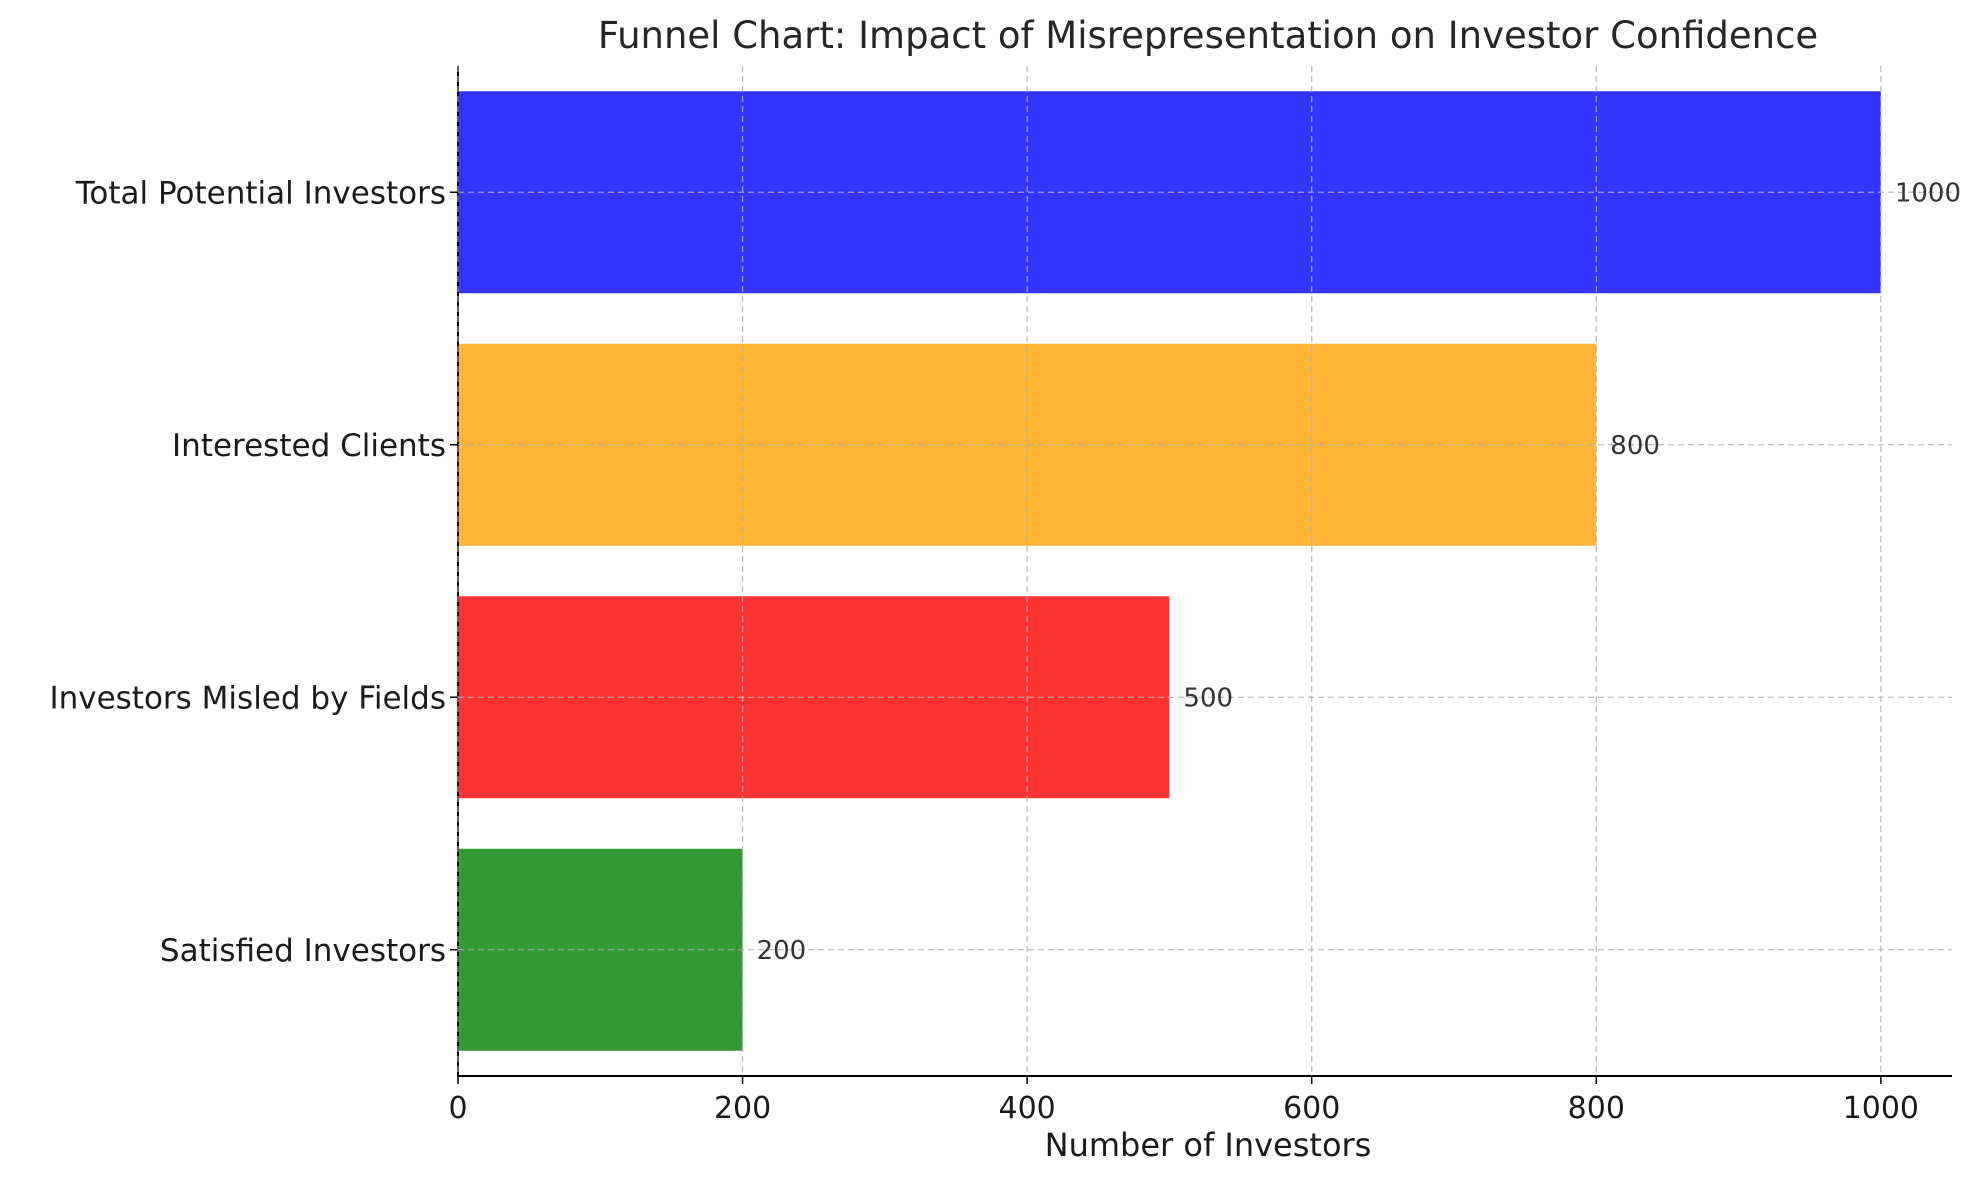 This screenshot has width=1982, height=1184. I want to click on y-tick-label-1: Interested Clients, so click(309, 446).